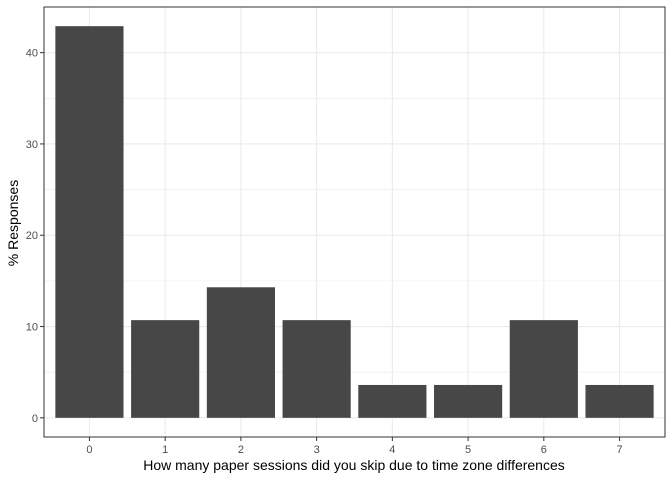 Image resolution: width=672 pixels, height=480 pixels. I want to click on y-tick-label: 30, so click(32, 145).